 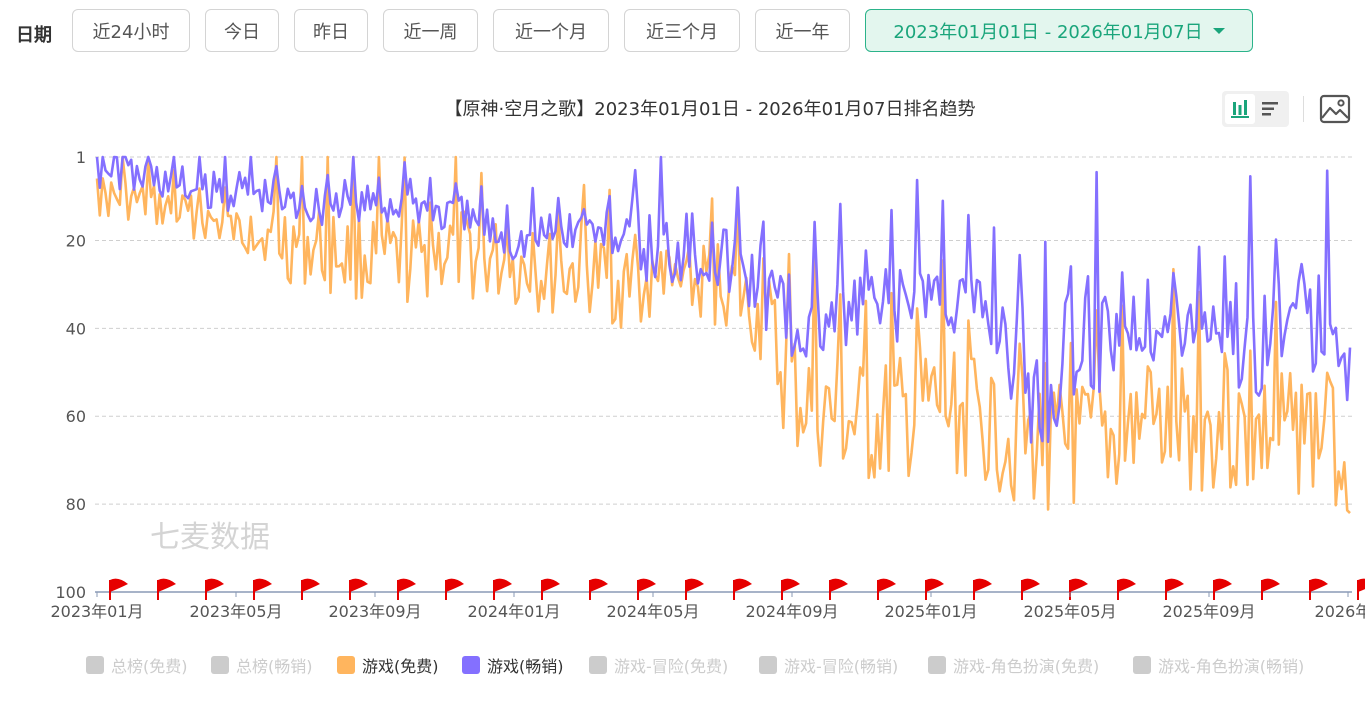 I want to click on legend-label: 游戏-角色扮演(免费), so click(x=1026, y=666).